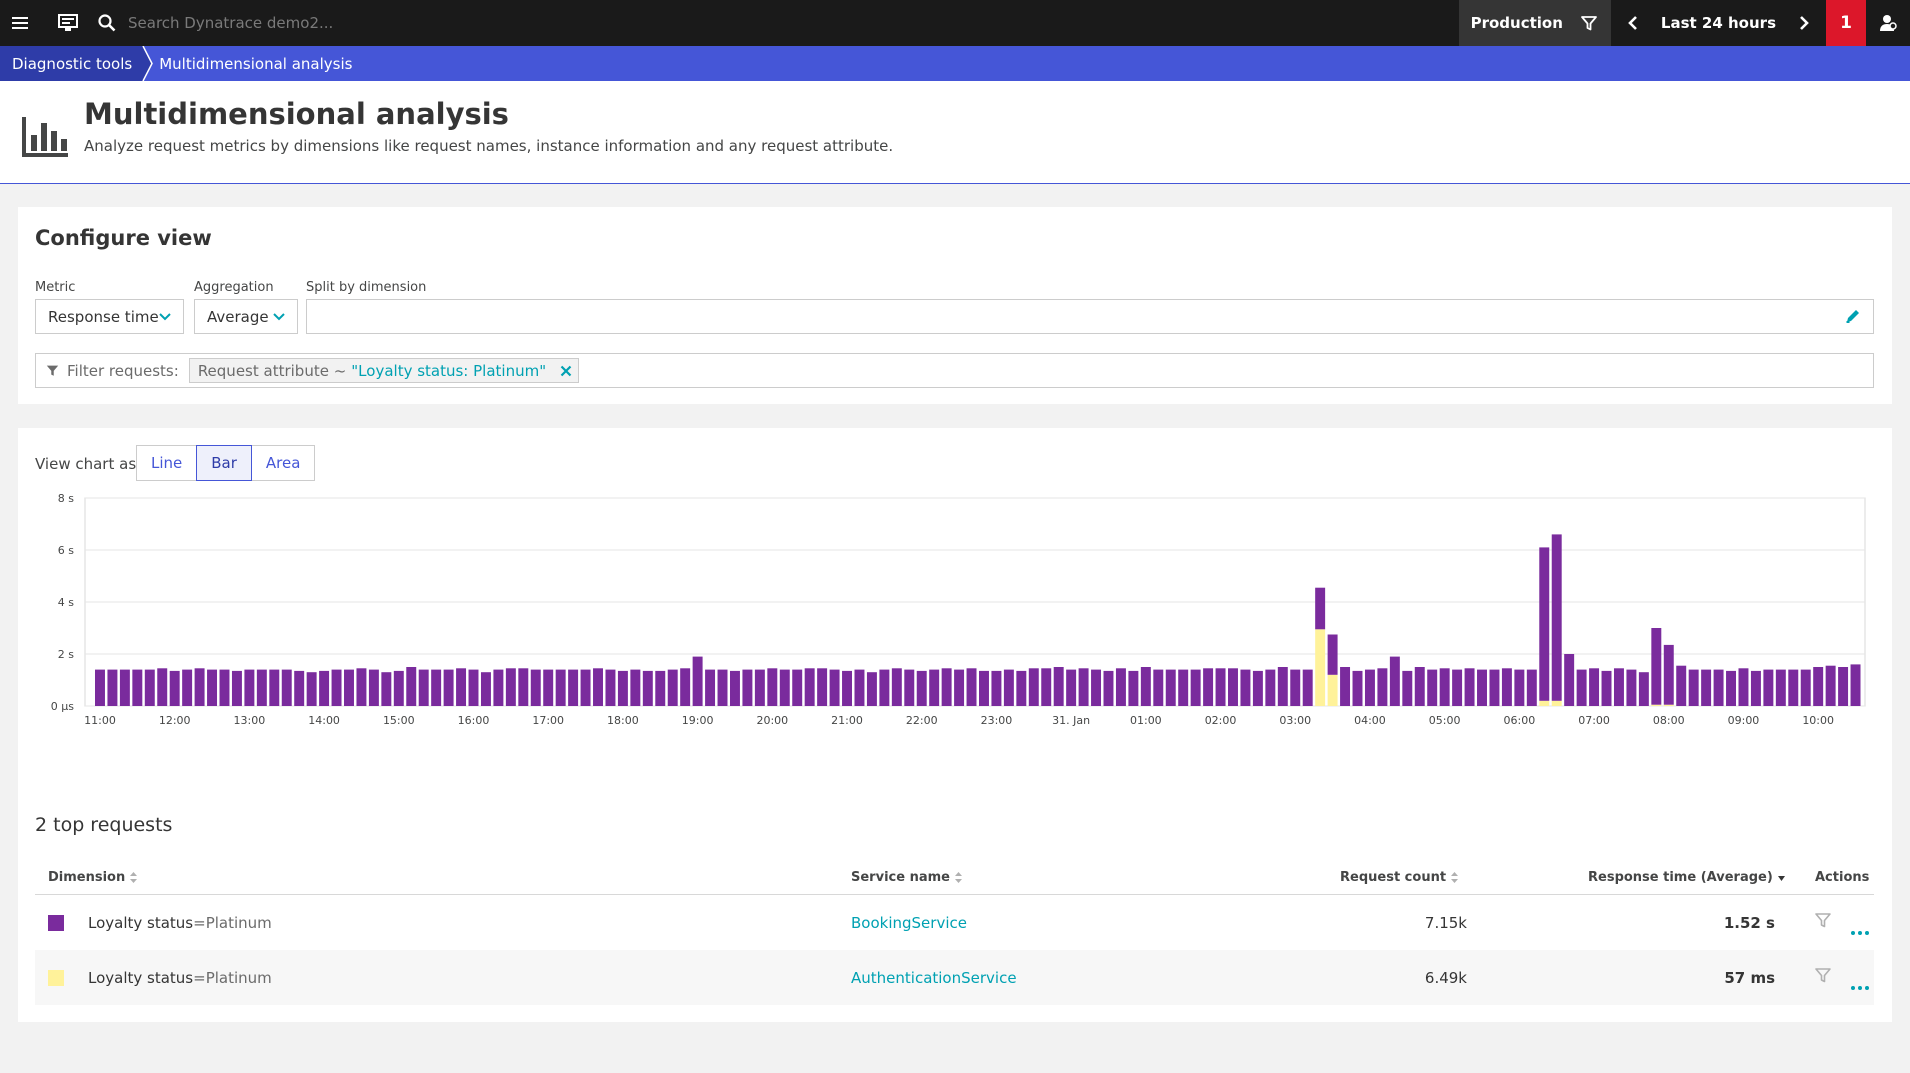  Describe the element at coordinates (109, 316) in the screenshot. I see `metric-select: Response time` at that location.